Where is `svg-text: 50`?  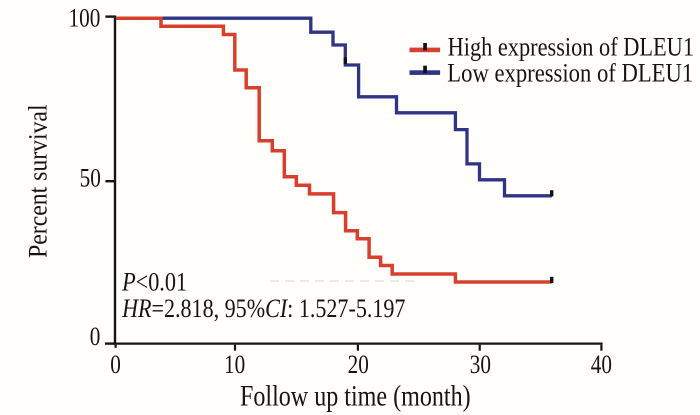
svg-text: 50 is located at coordinates (90, 178).